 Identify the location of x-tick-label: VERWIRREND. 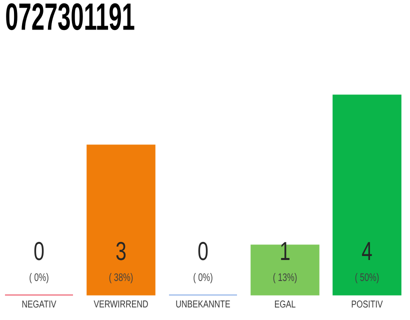
(121, 304).